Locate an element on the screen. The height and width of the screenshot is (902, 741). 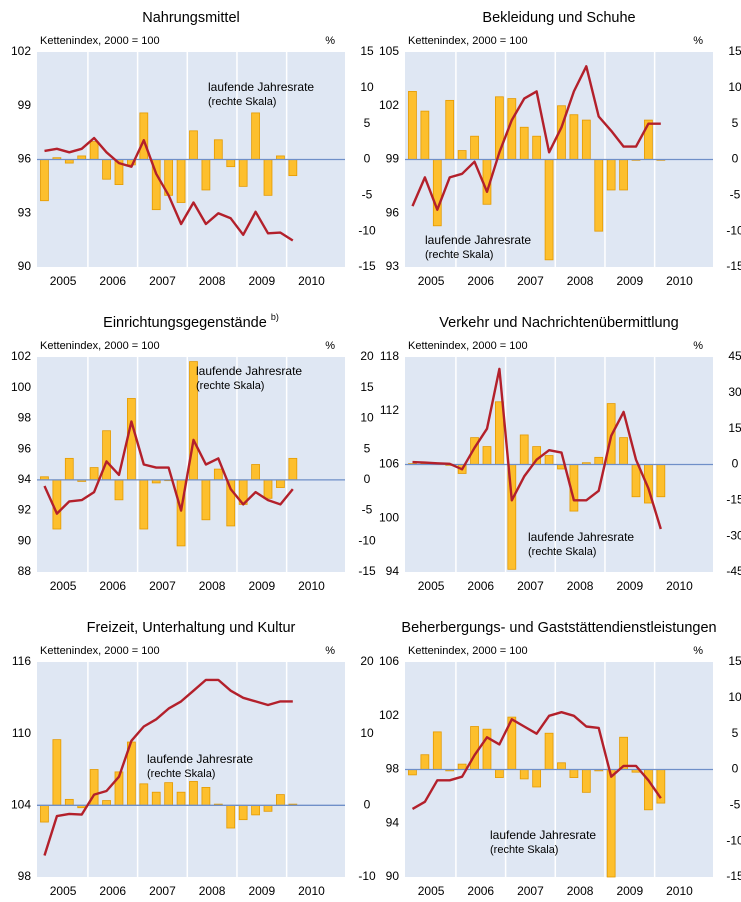
title-text: Einrichtungsgegenstände is located at coordinates (185, 323).